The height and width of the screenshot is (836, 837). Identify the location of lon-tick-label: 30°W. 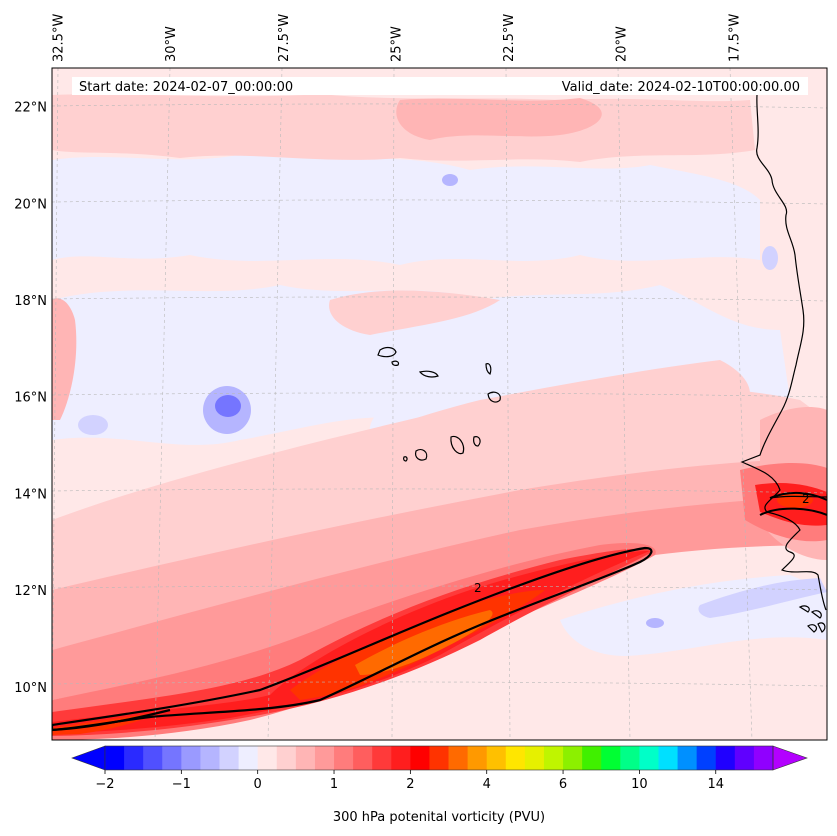
(171, 44).